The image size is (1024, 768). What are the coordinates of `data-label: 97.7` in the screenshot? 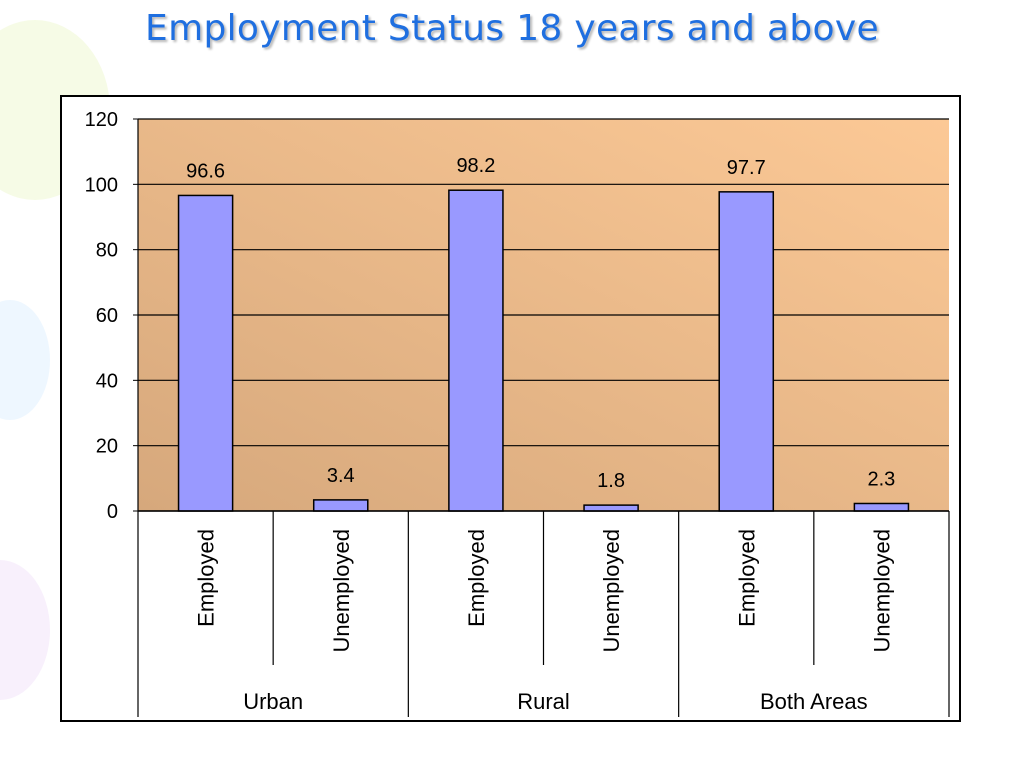 It's located at (746, 168).